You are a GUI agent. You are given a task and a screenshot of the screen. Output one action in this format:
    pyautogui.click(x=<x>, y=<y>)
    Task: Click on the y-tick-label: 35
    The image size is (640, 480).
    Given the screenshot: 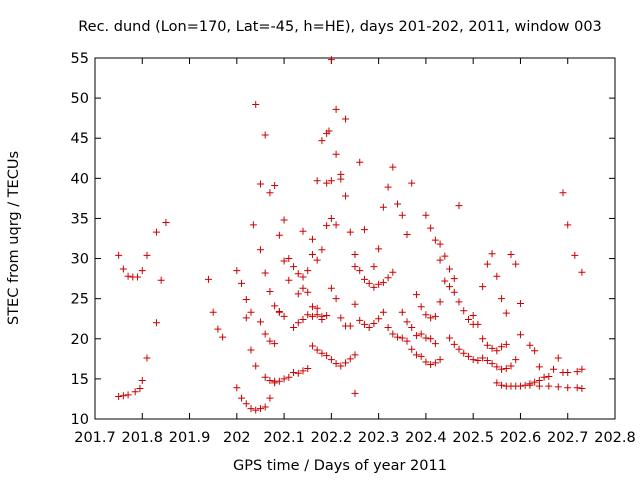 What is the action you would take?
    pyautogui.click(x=80, y=219)
    